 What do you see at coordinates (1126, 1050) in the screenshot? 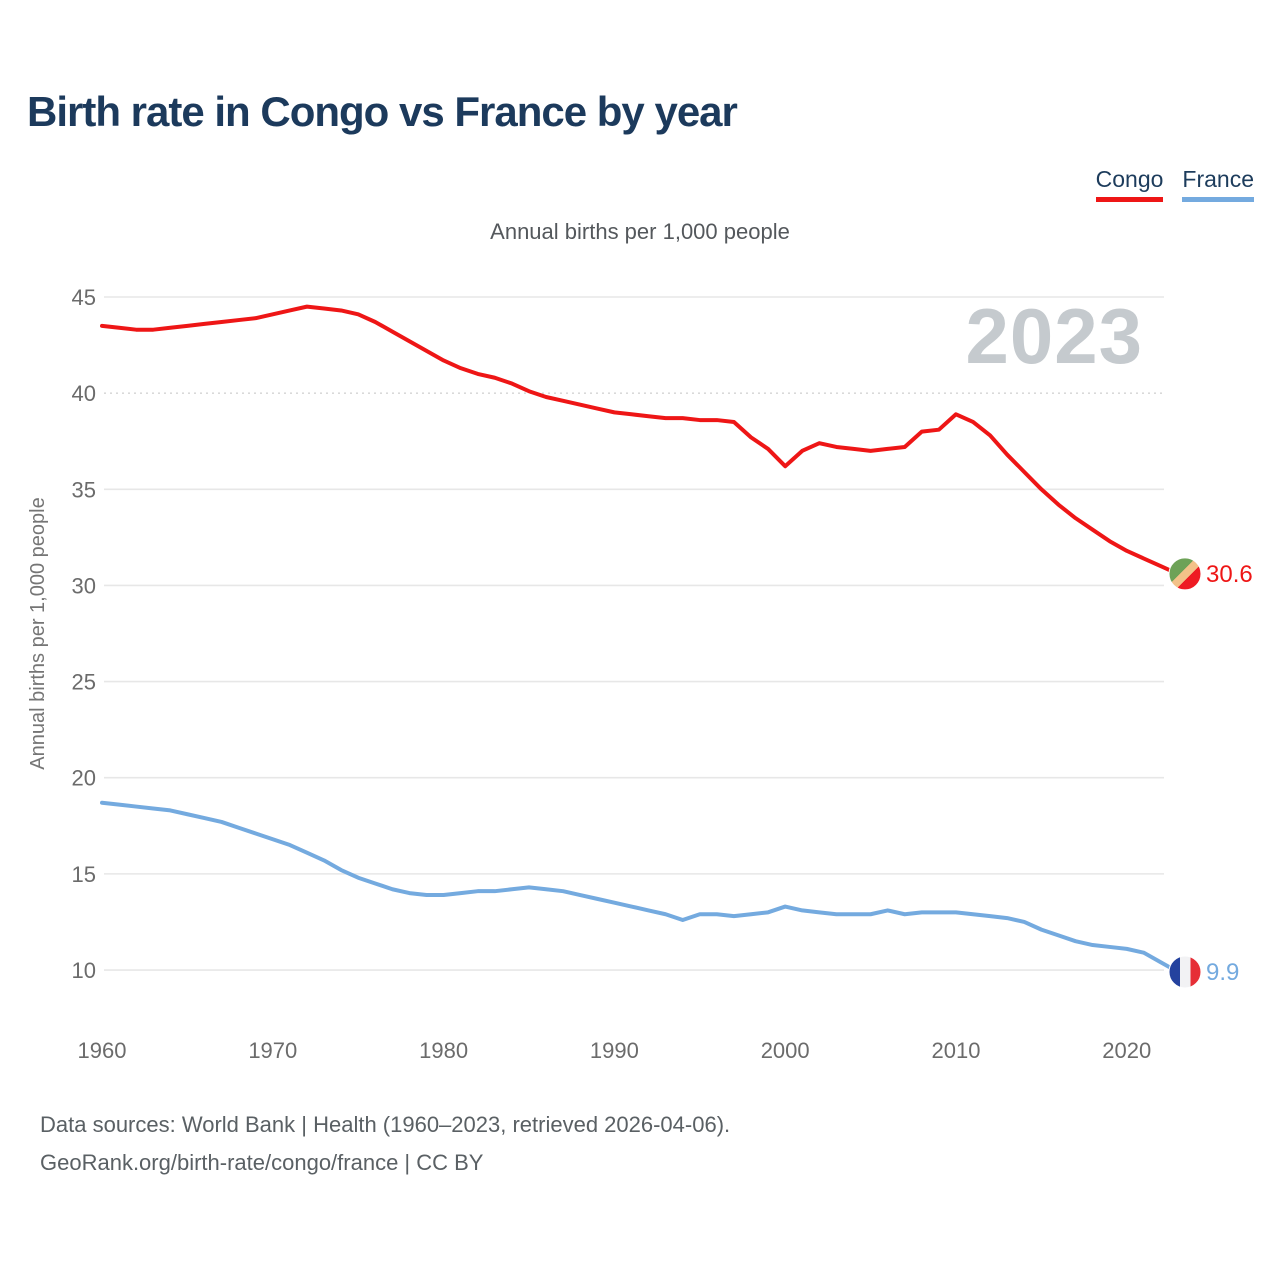
I see `x-tick-label: 2020` at bounding box center [1126, 1050].